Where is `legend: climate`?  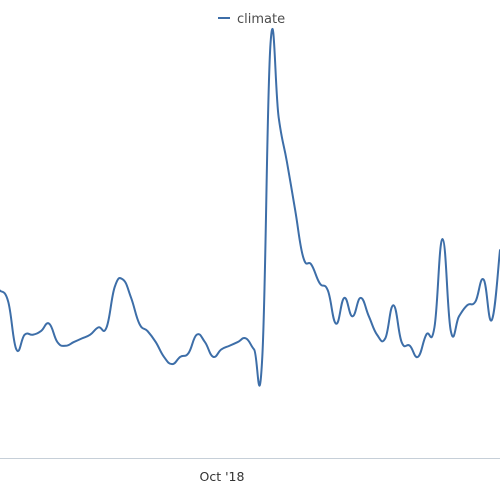
legend: climate is located at coordinates (251, 19).